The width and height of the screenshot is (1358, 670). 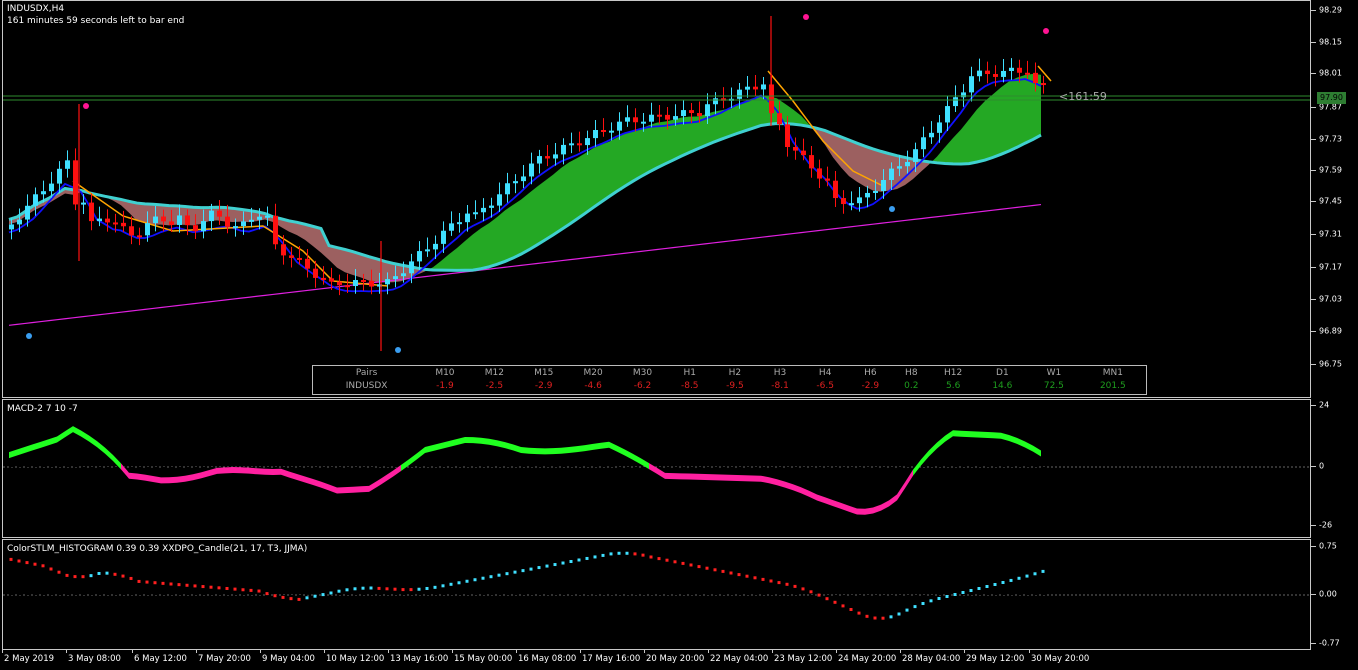 I want to click on time-label: 24 May 20:00, so click(x=867, y=659).